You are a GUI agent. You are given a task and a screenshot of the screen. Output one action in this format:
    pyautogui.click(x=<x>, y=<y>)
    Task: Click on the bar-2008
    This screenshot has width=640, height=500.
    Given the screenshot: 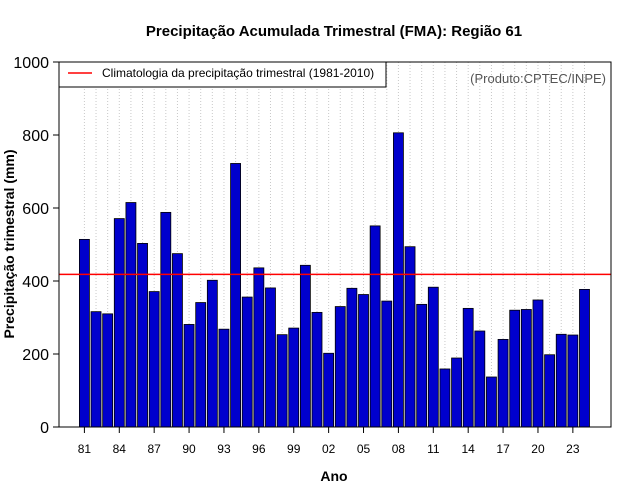 What is the action you would take?
    pyautogui.click(x=398, y=280)
    